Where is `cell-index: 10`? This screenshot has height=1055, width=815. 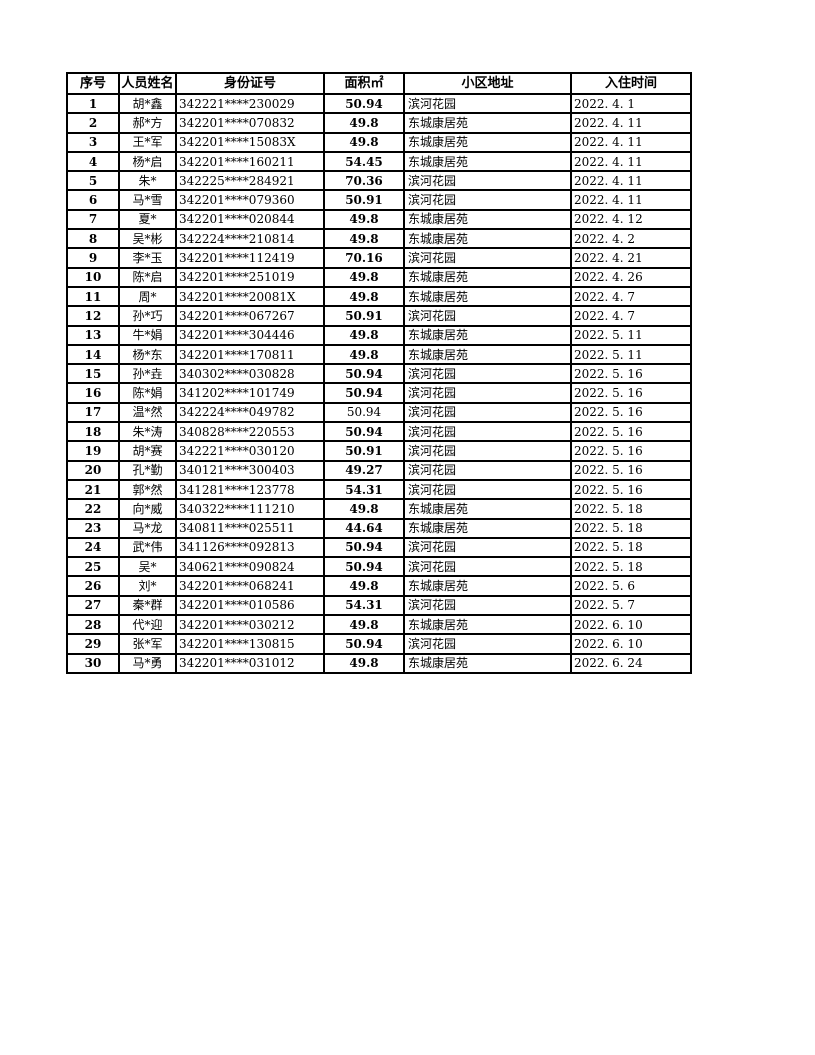
cell-index: 10 is located at coordinates (93, 277).